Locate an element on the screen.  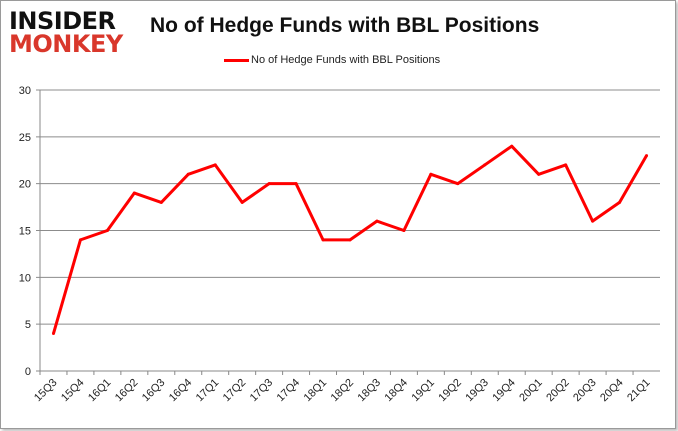
x-tick-label: 19Q3 is located at coordinates (477, 391).